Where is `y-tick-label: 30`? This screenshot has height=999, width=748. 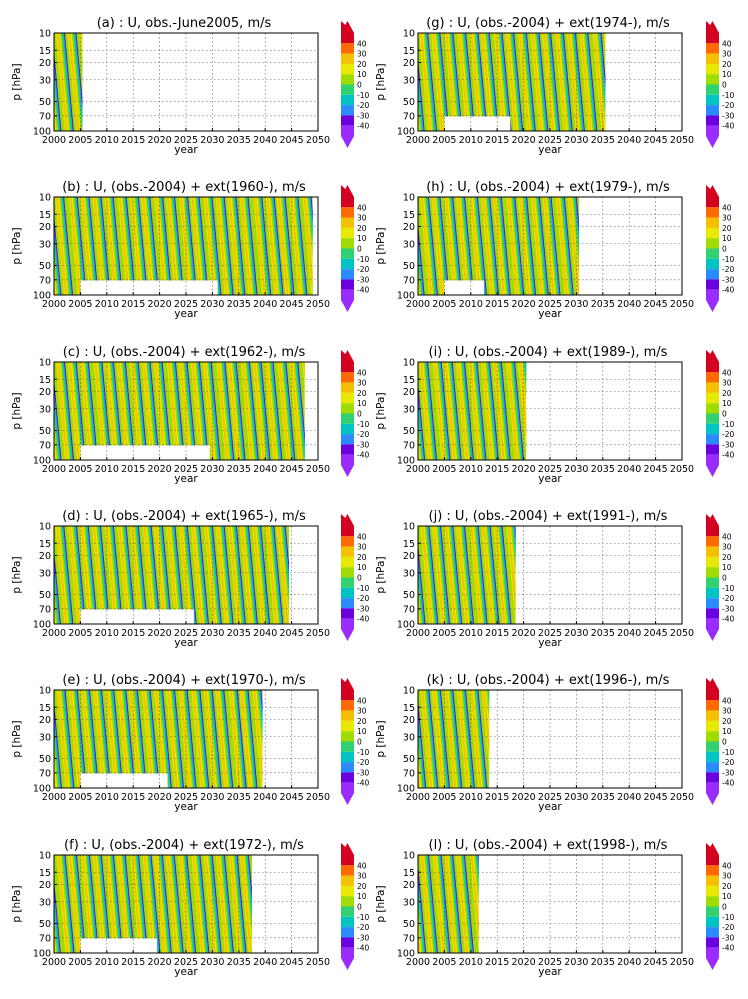 y-tick-label: 30 is located at coordinates (409, 573).